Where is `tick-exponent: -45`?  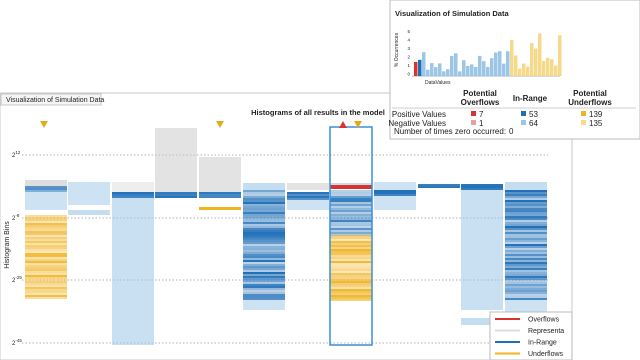
tick-exponent: -45 is located at coordinates (18, 340).